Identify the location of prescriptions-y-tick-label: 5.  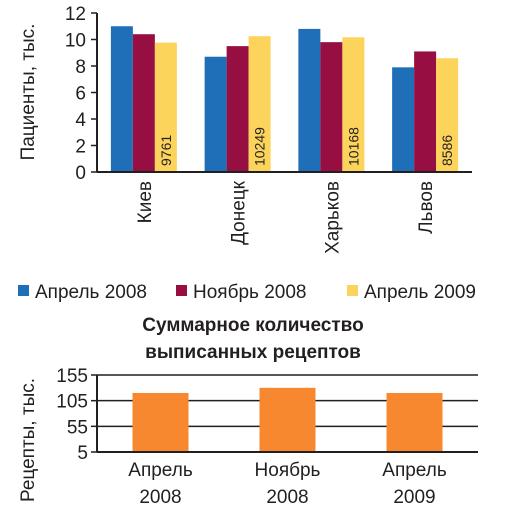
(82, 453).